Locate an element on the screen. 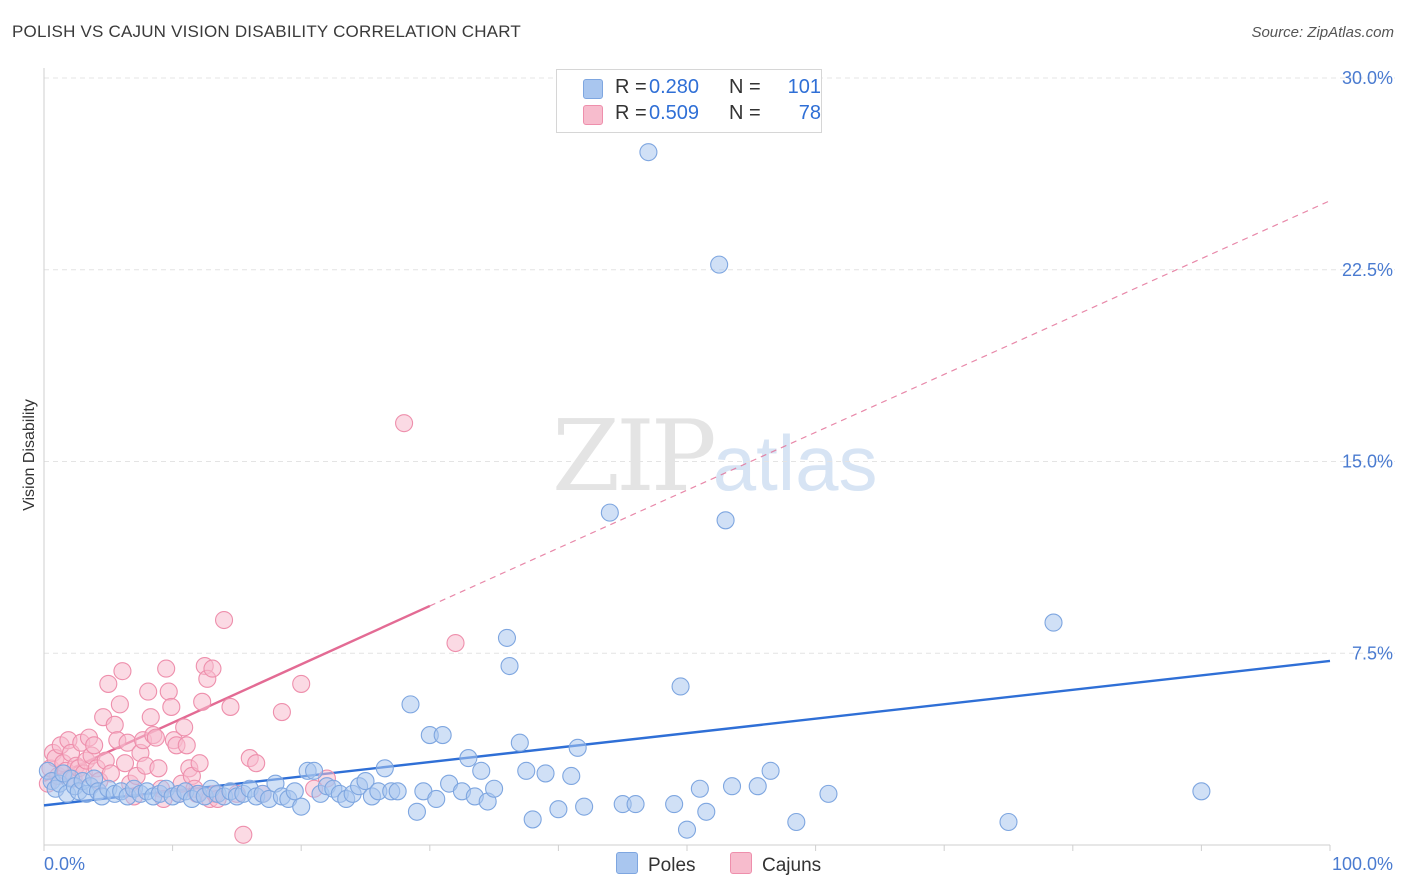  watermark-logo: ZIPatlas is located at coordinates (715, 457).